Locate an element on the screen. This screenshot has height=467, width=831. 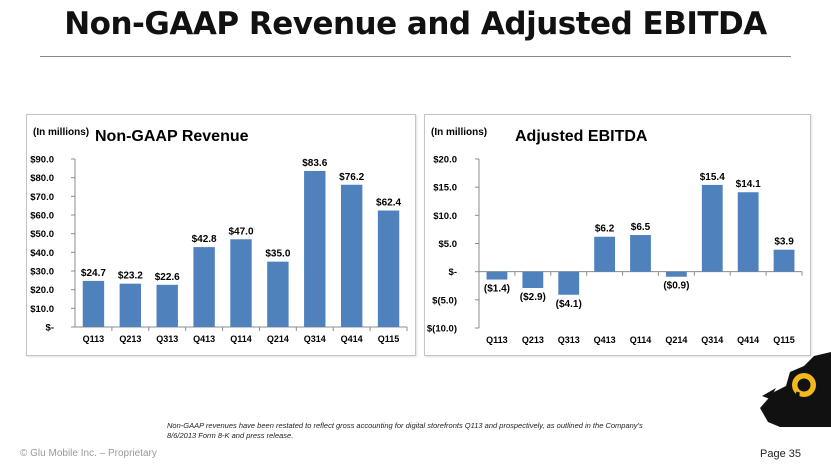
y-tick-label: $80.0 is located at coordinates (42, 178).